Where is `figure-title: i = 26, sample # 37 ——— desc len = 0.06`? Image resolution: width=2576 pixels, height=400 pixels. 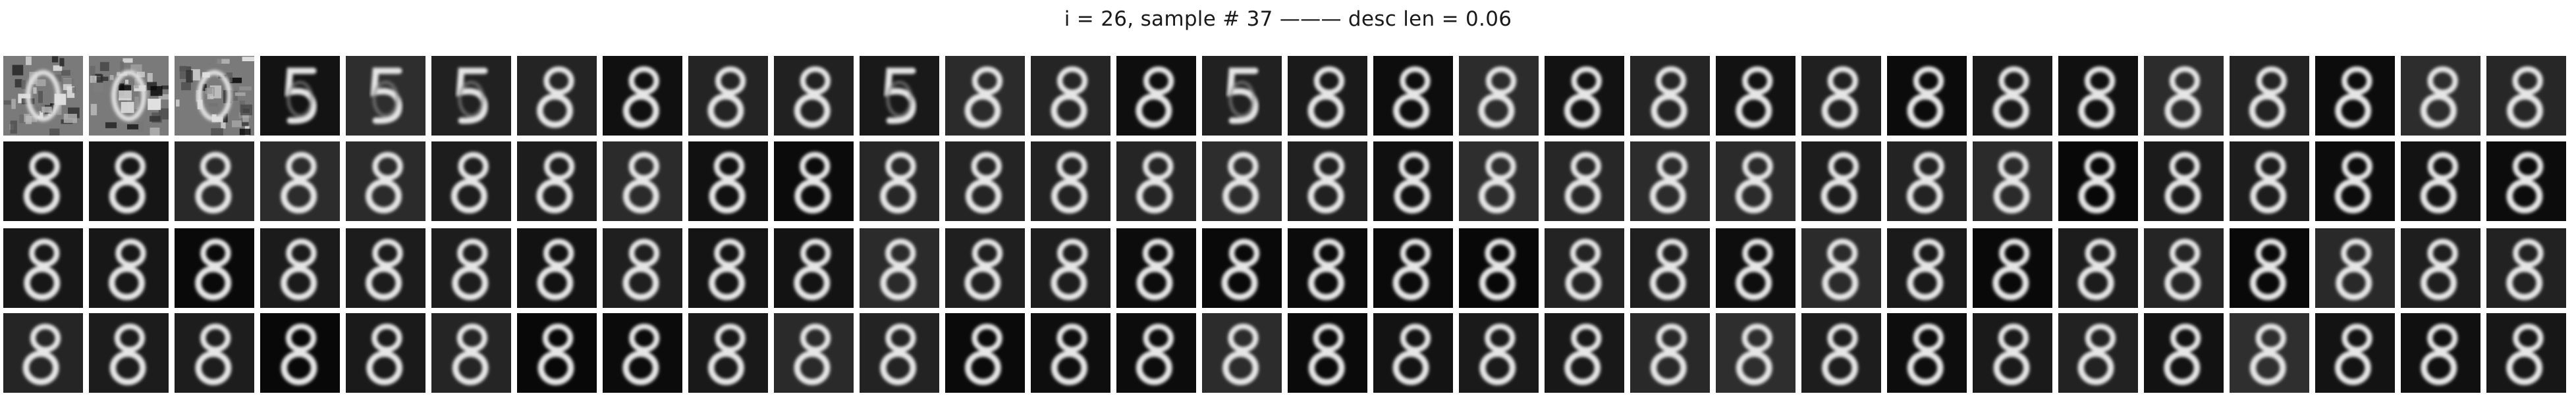
figure-title: i = 26, sample # 37 ——— desc len = 0.06 is located at coordinates (1288, 19).